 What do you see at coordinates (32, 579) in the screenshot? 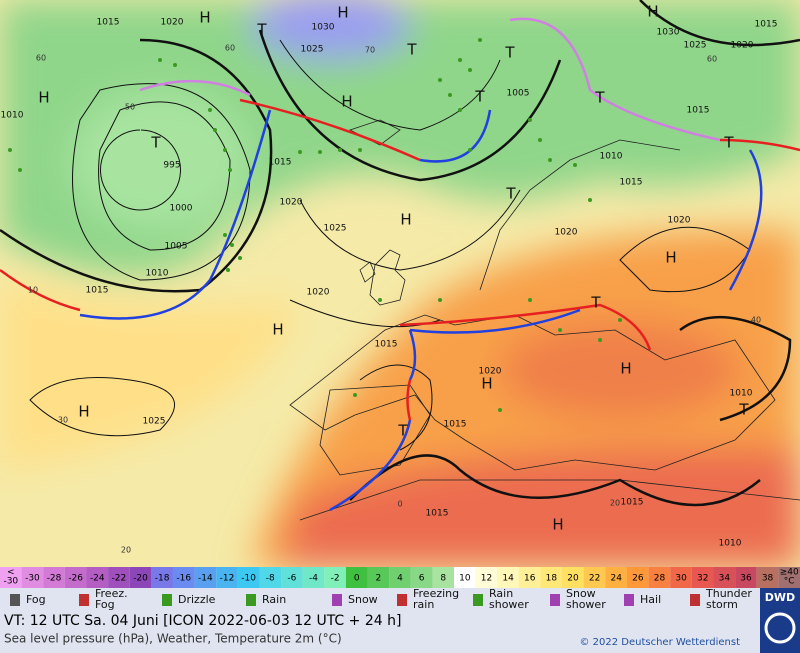
I see `scale-label: -30` at bounding box center [32, 579].